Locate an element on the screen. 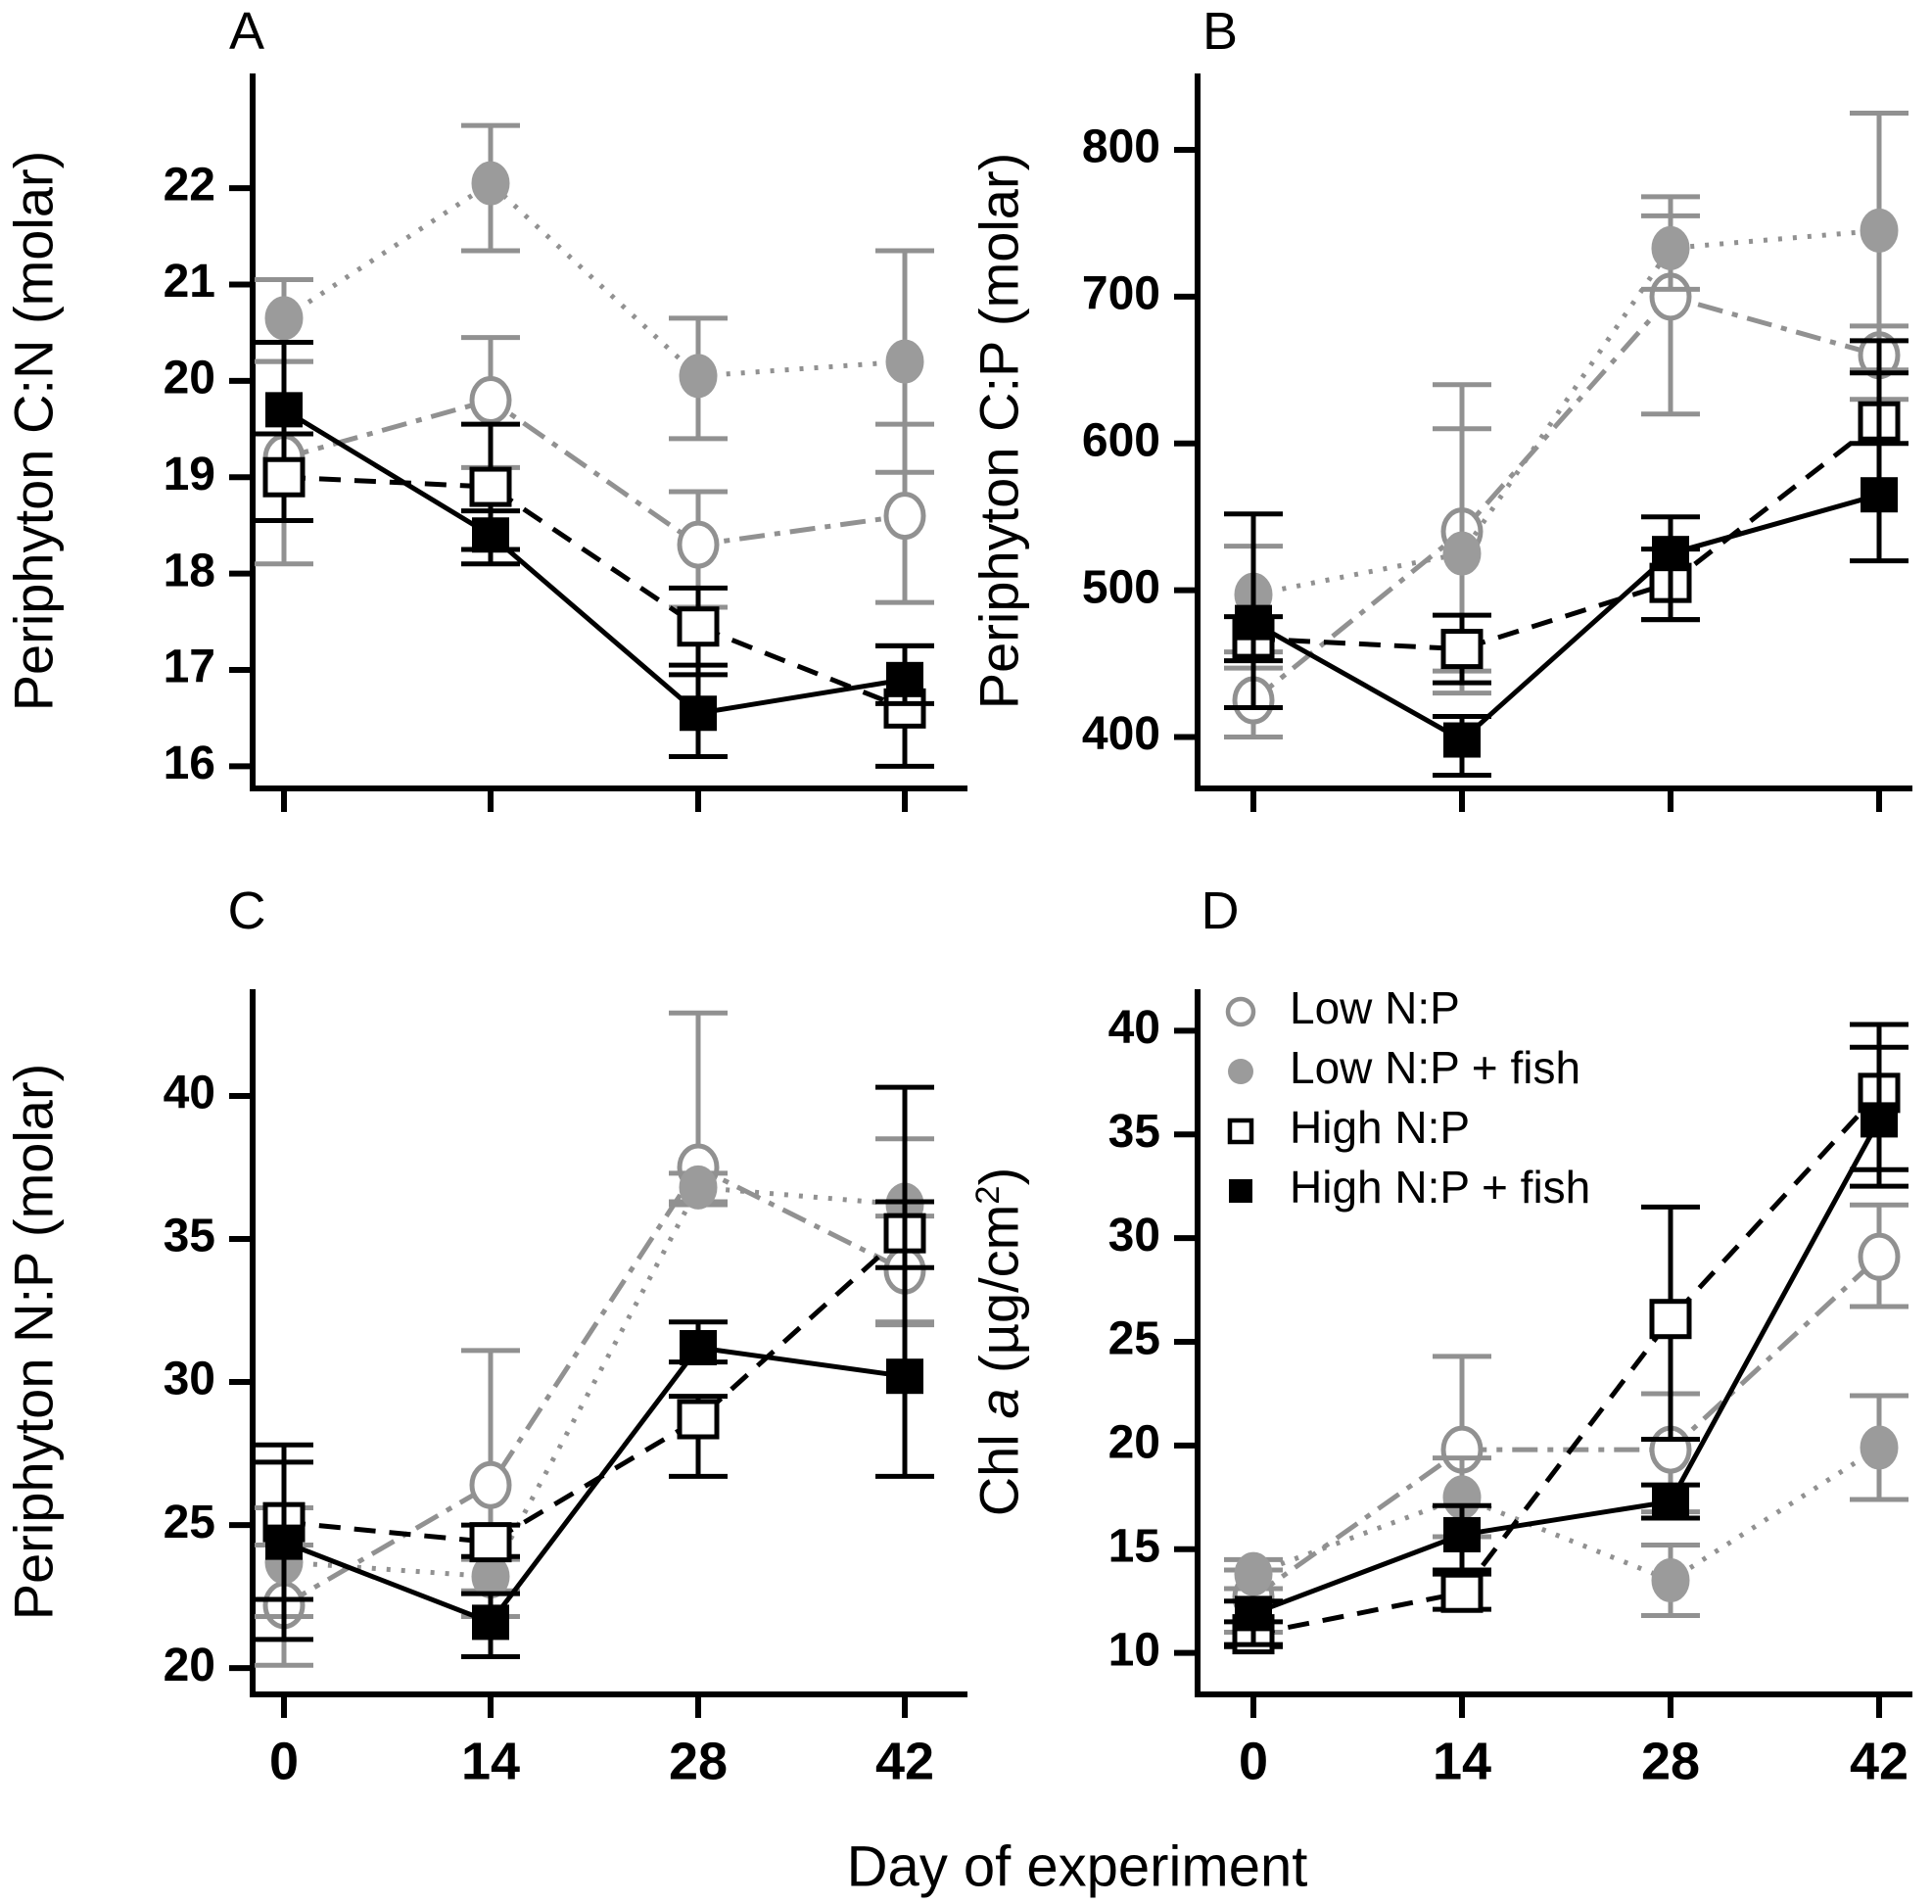  legend-marker-high_np is located at coordinates (1241, 1131).